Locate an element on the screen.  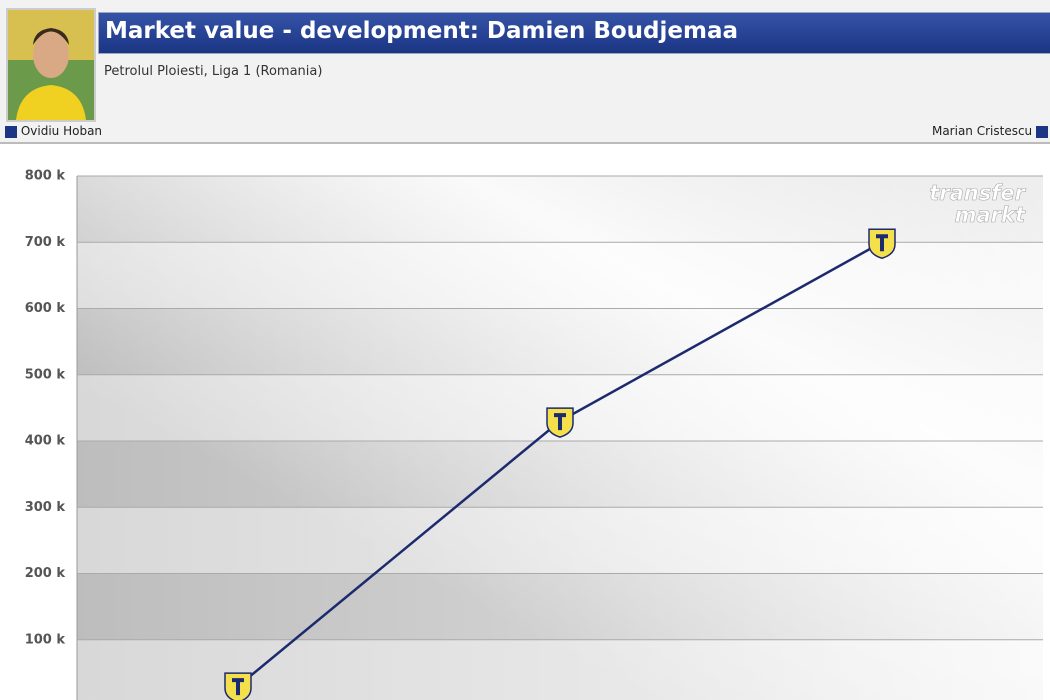
watermark: transfer is located at coordinates (977, 193).